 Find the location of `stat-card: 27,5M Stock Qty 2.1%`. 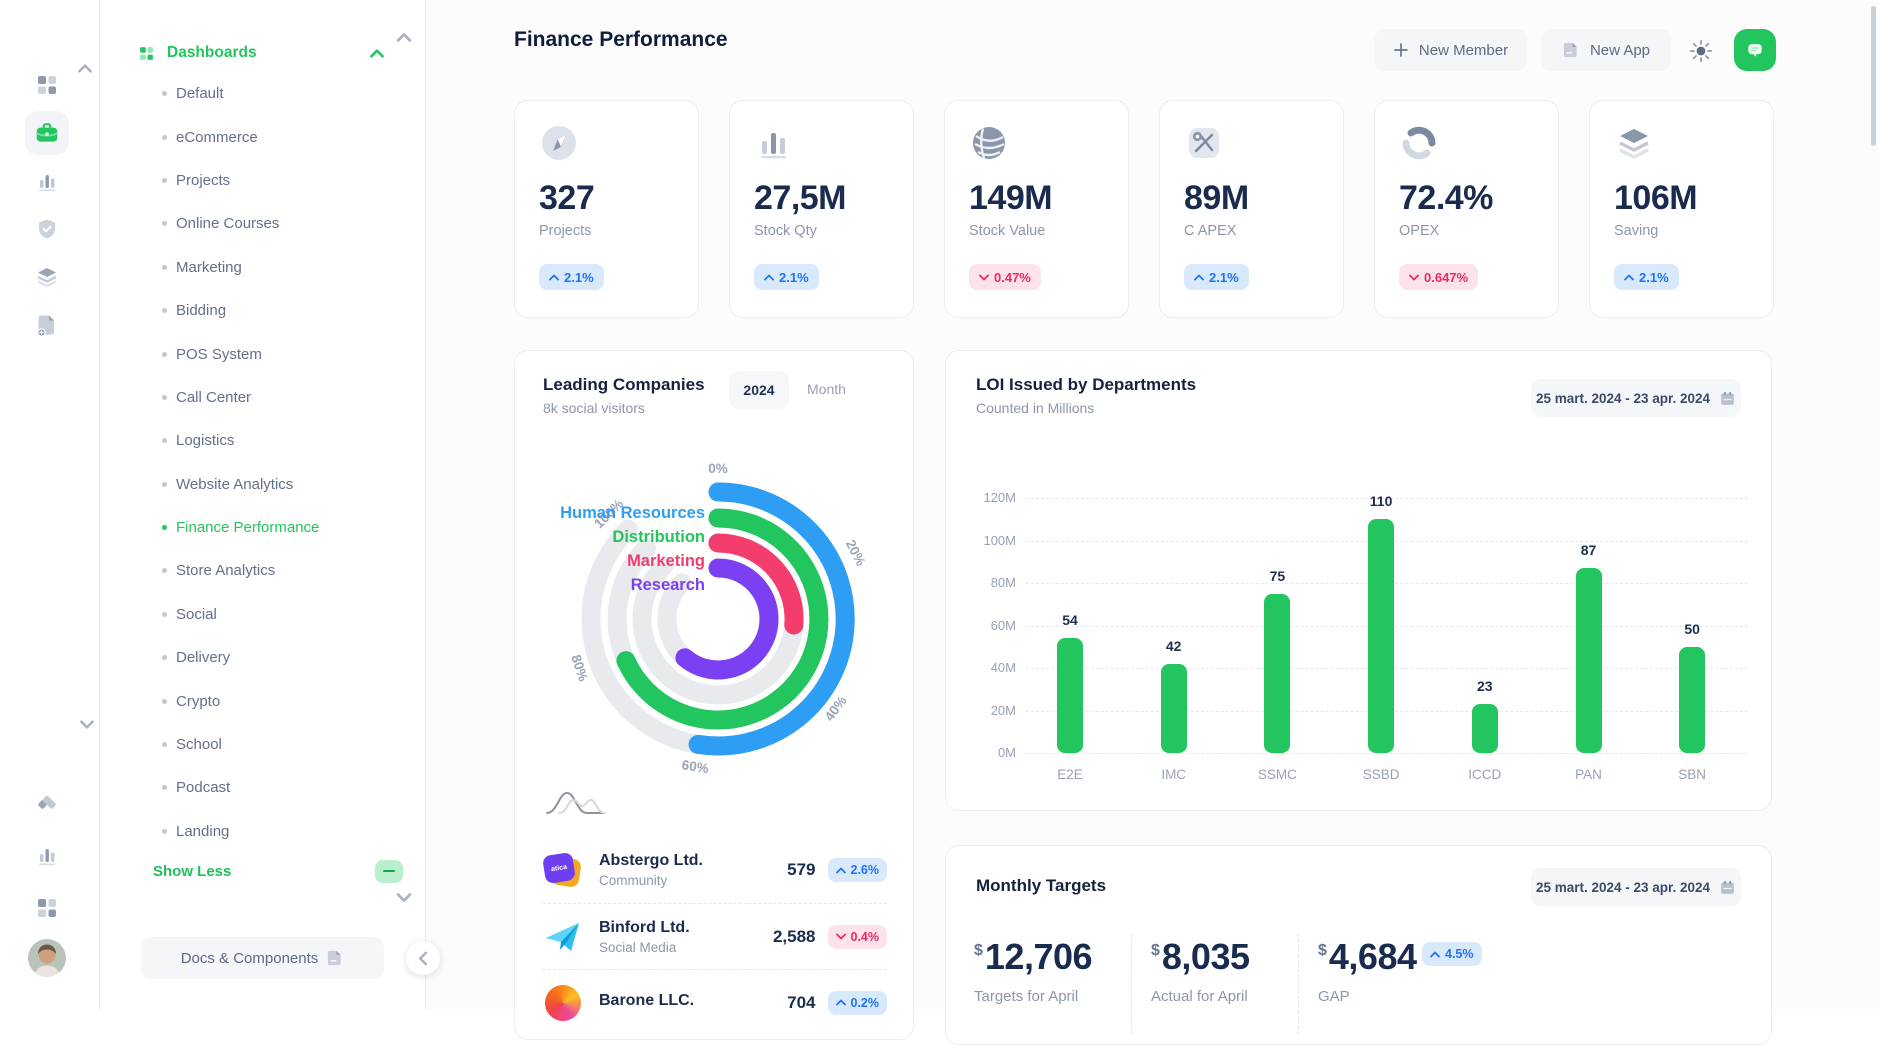

stat-card: 27,5M Stock Qty 2.1% is located at coordinates (821, 209).